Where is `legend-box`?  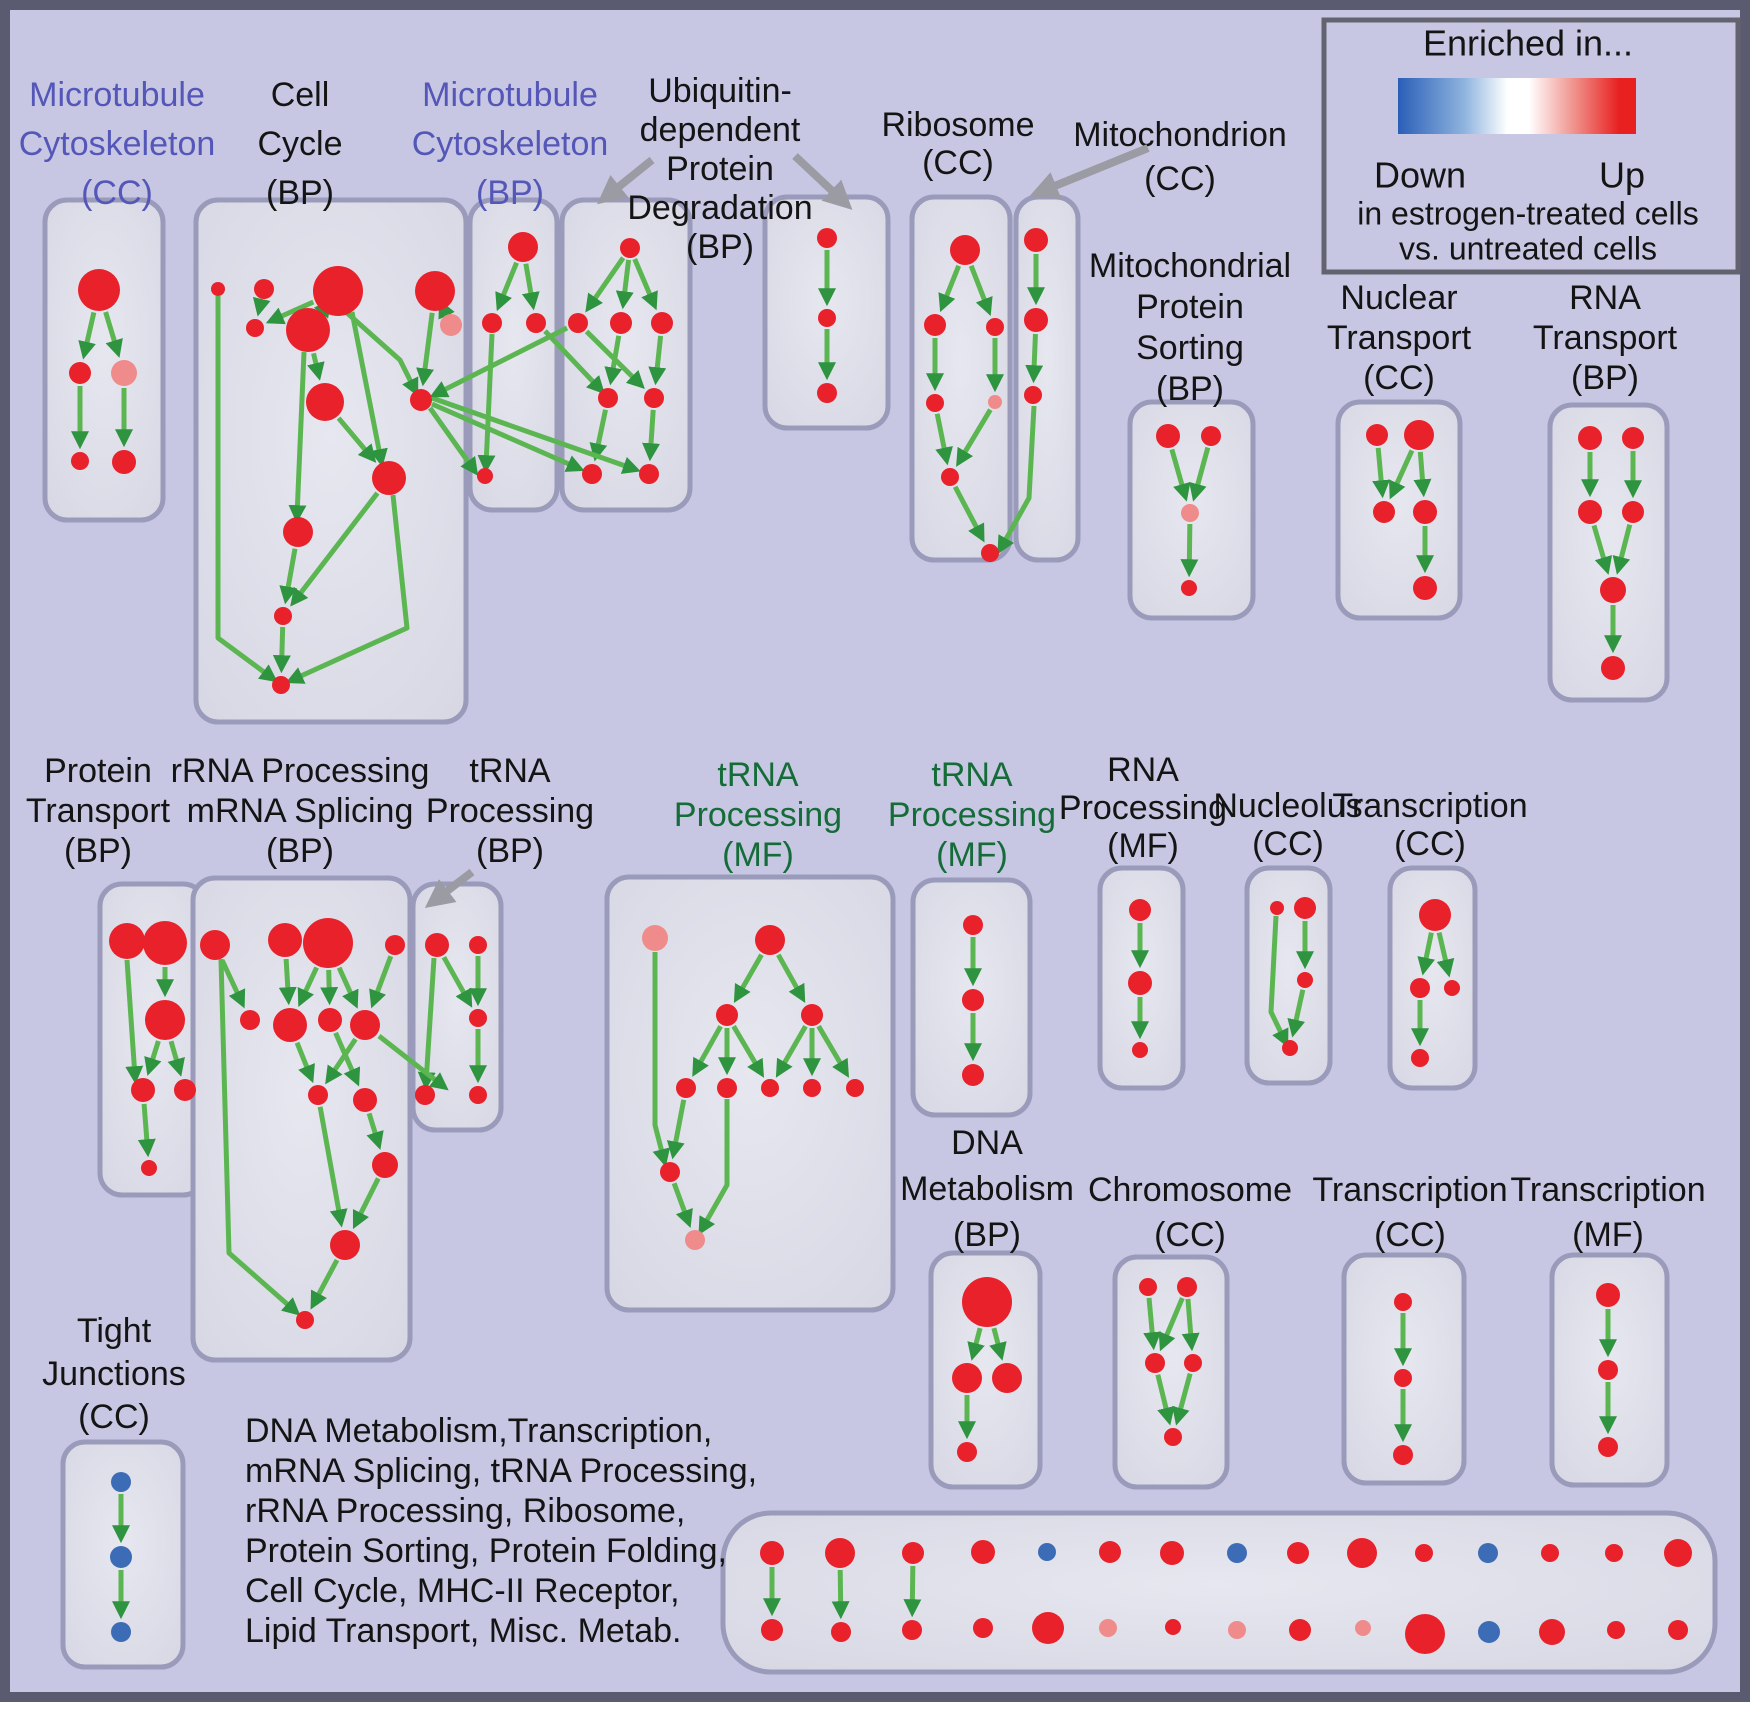 legend-box is located at coordinates (1531, 146).